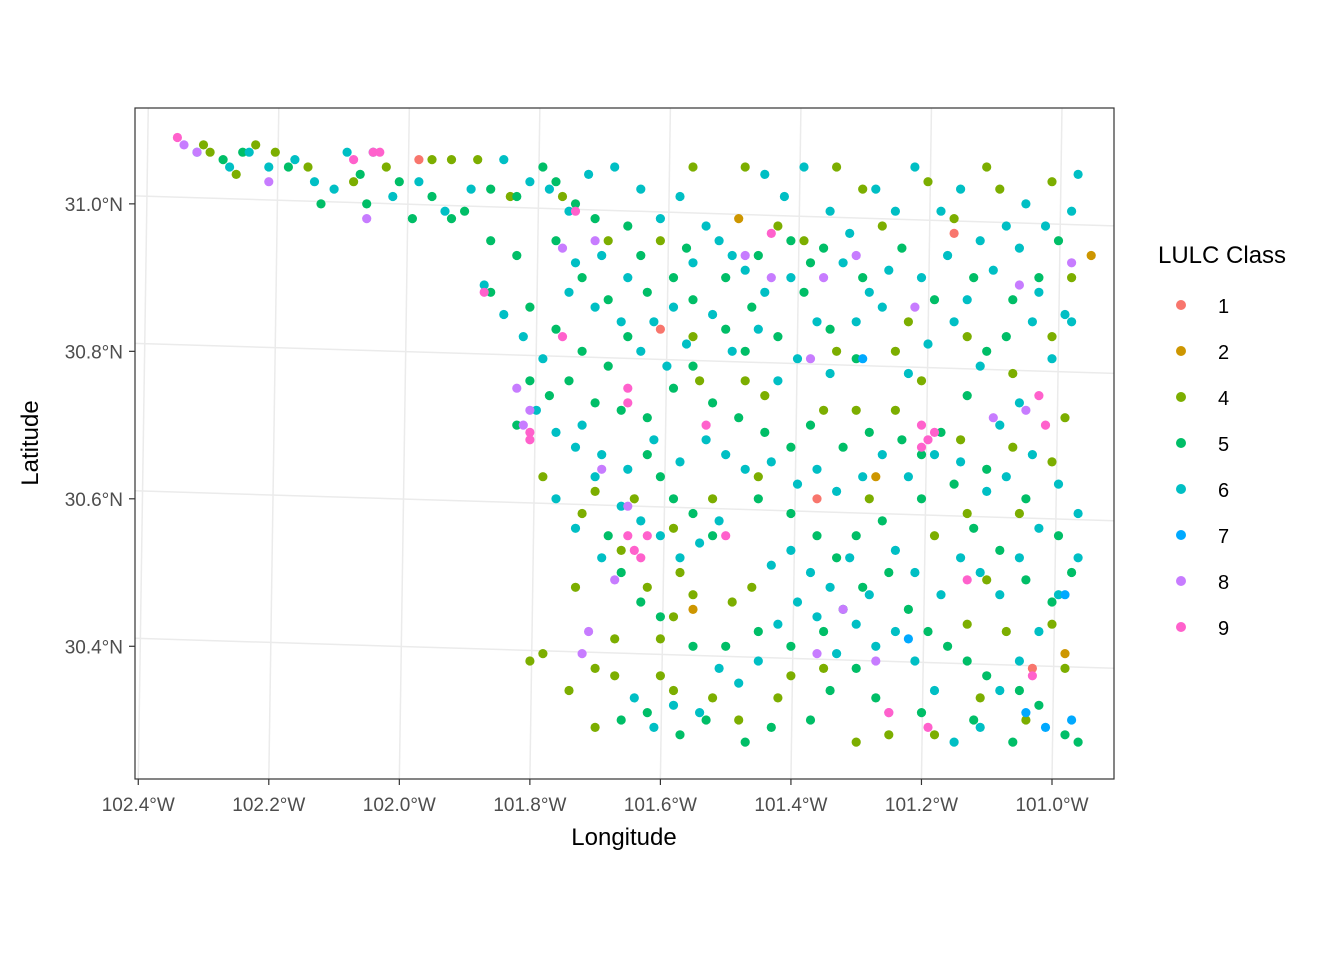 This screenshot has height=960, width=1344. What do you see at coordinates (268, 805) in the screenshot?
I see `x-tick-label: 102.2°W` at bounding box center [268, 805].